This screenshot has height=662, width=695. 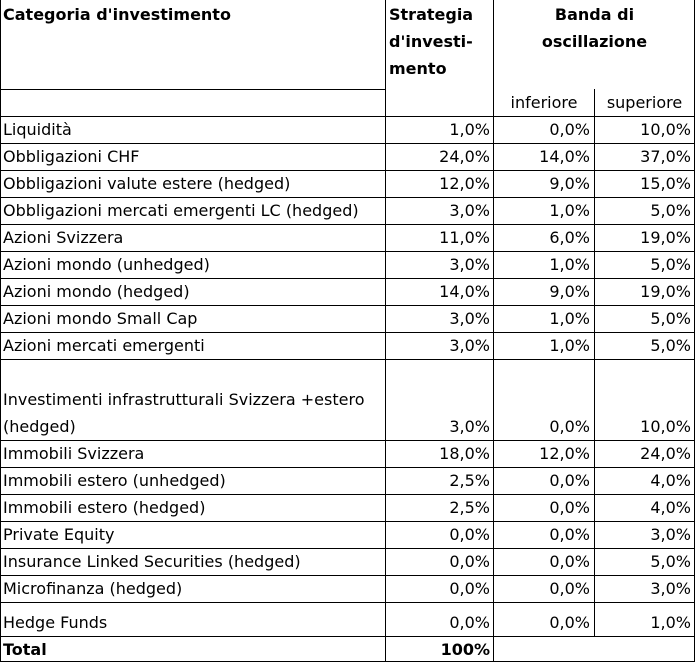 I want to click on row-category: Immobili estero (unhedged), so click(x=114, y=480).